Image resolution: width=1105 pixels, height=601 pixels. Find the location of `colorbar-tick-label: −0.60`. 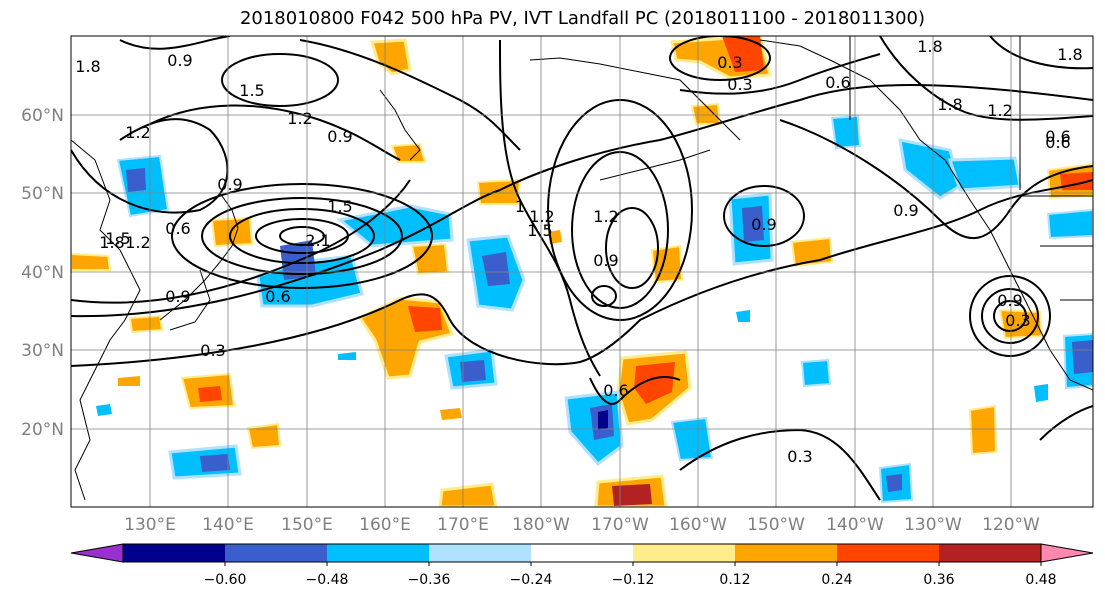

colorbar-tick-label: −0.60 is located at coordinates (225, 580).